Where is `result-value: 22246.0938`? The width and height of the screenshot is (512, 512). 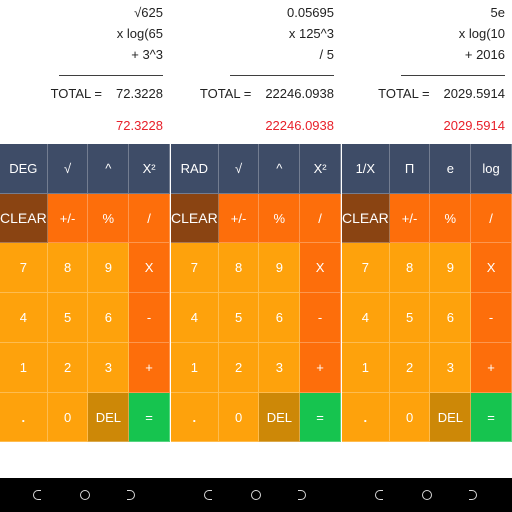
result-value: 22246.0938 is located at coordinates (299, 125).